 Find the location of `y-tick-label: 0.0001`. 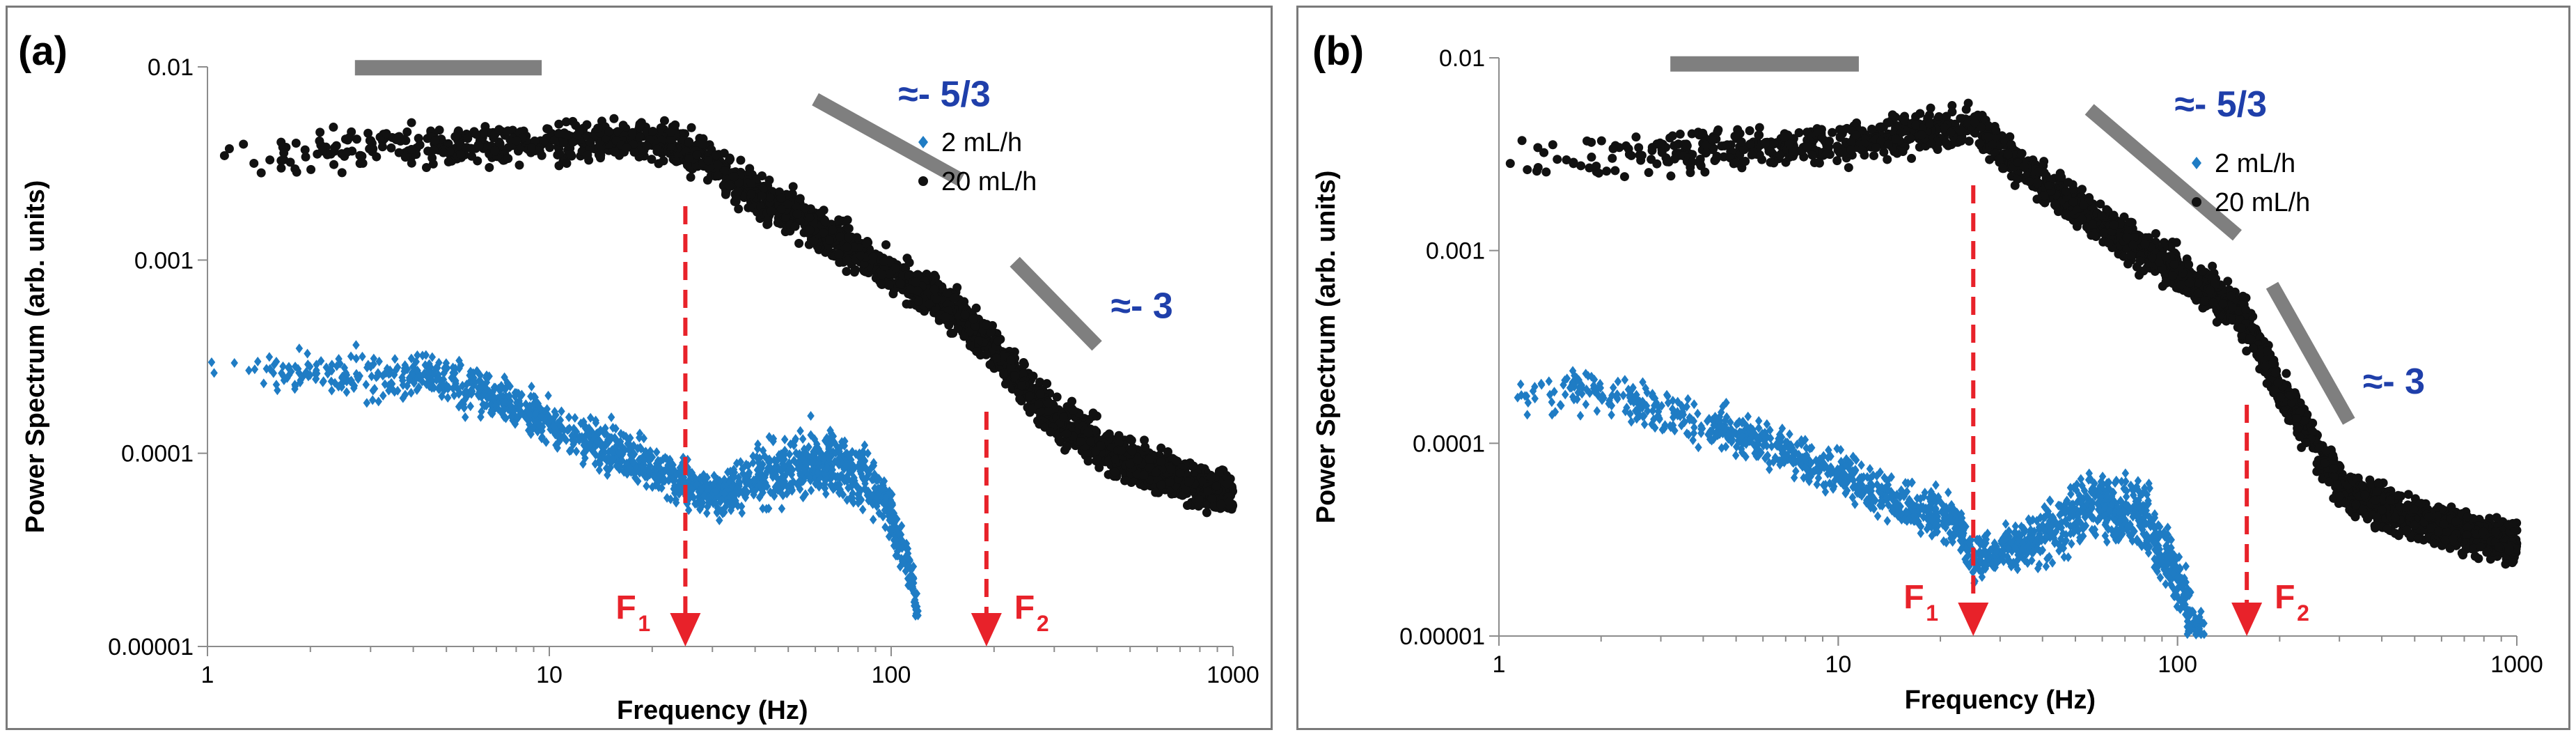

y-tick-label: 0.0001 is located at coordinates (157, 454).